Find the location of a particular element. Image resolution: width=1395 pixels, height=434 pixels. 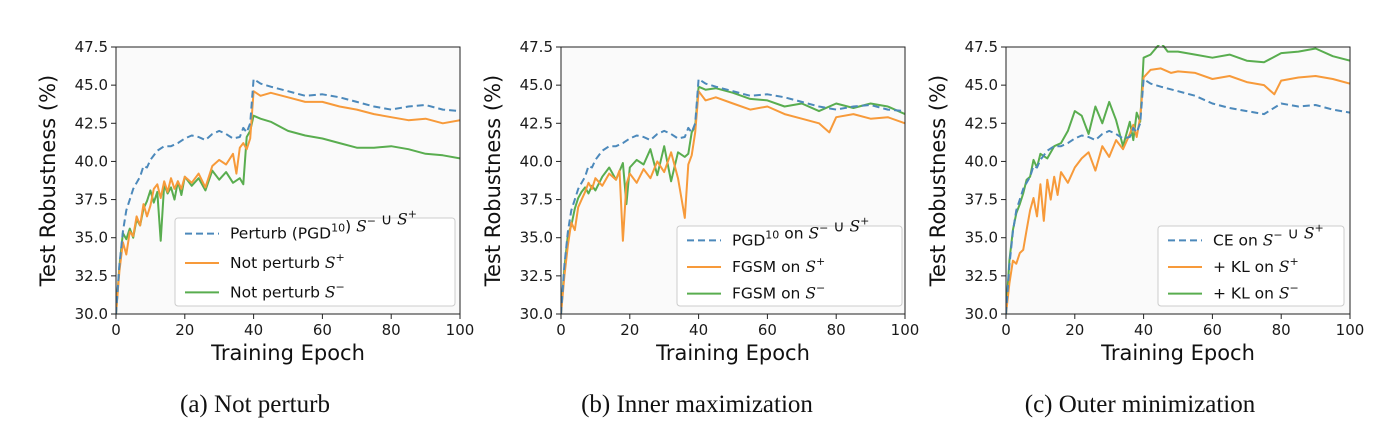

legend-label: FGSM on S+ is located at coordinates (778, 265).